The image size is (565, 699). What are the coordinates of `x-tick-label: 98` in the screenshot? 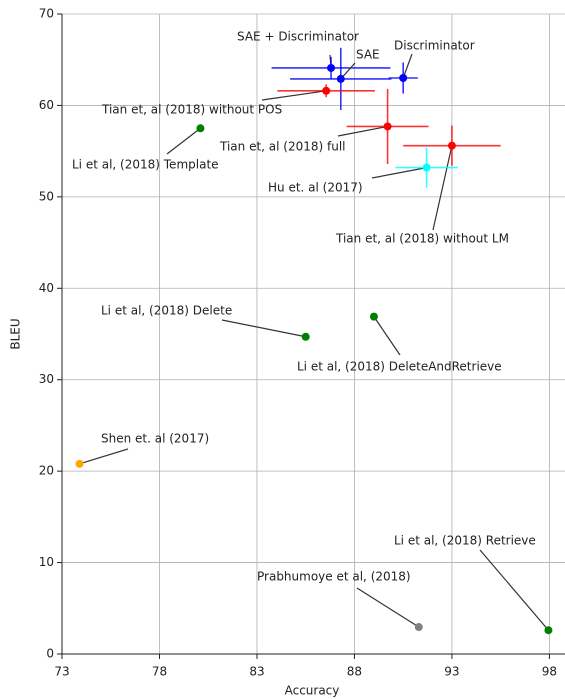 It's located at (549, 672).